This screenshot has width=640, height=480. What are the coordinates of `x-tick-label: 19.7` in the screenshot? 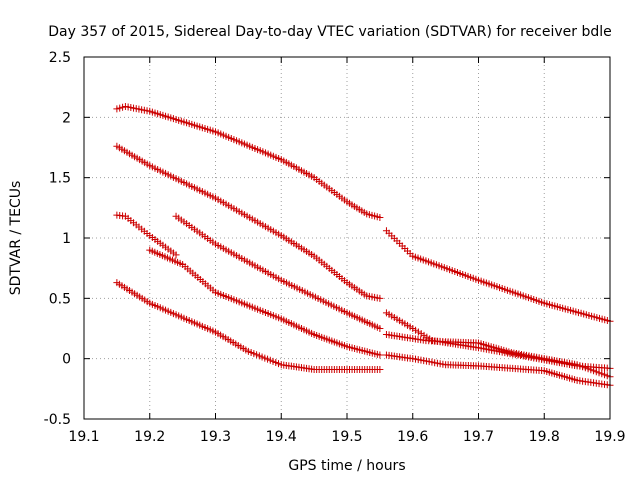 It's located at (478, 437).